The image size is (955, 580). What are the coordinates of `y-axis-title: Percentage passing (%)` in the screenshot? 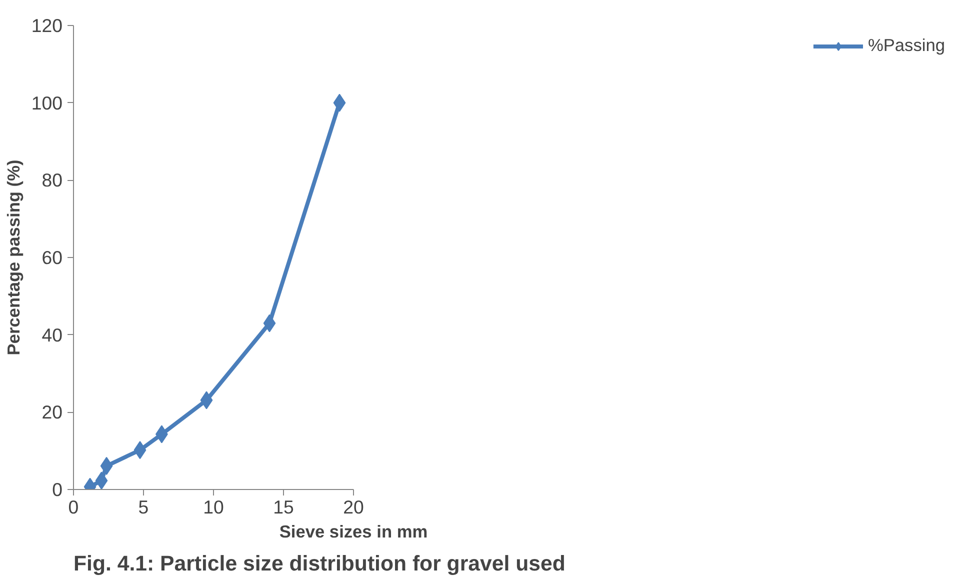 It's located at (13, 258).